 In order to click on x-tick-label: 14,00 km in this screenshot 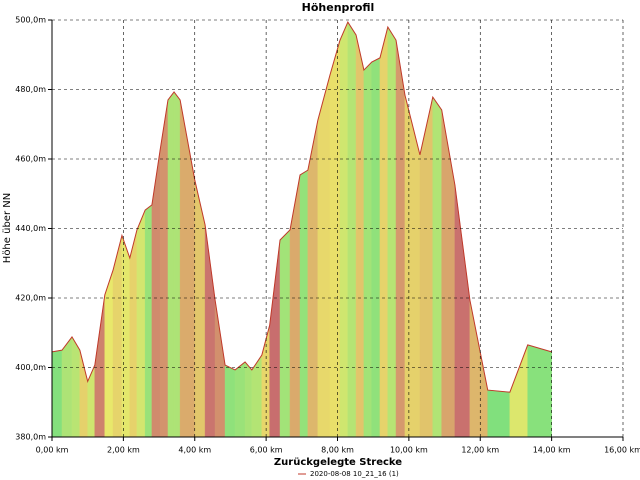, I will do `click(552, 450)`.